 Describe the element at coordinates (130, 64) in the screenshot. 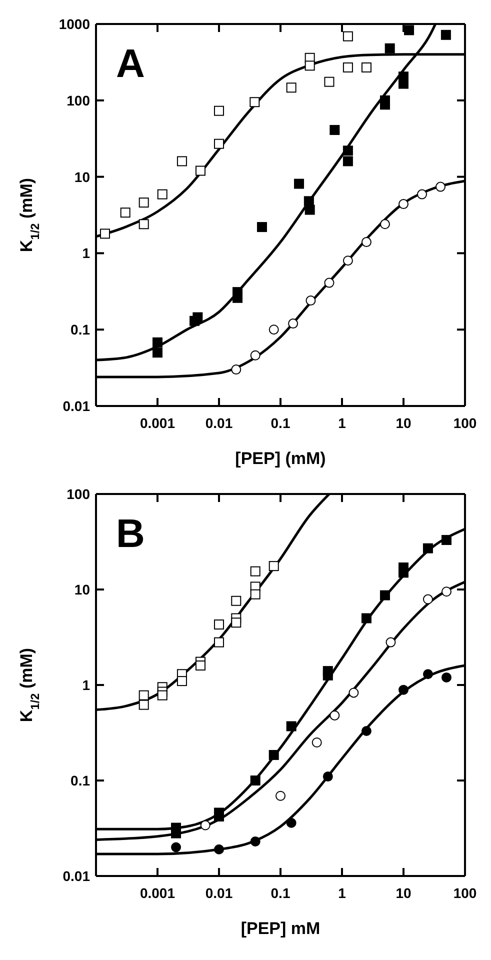

I see `annotation: A` at that location.